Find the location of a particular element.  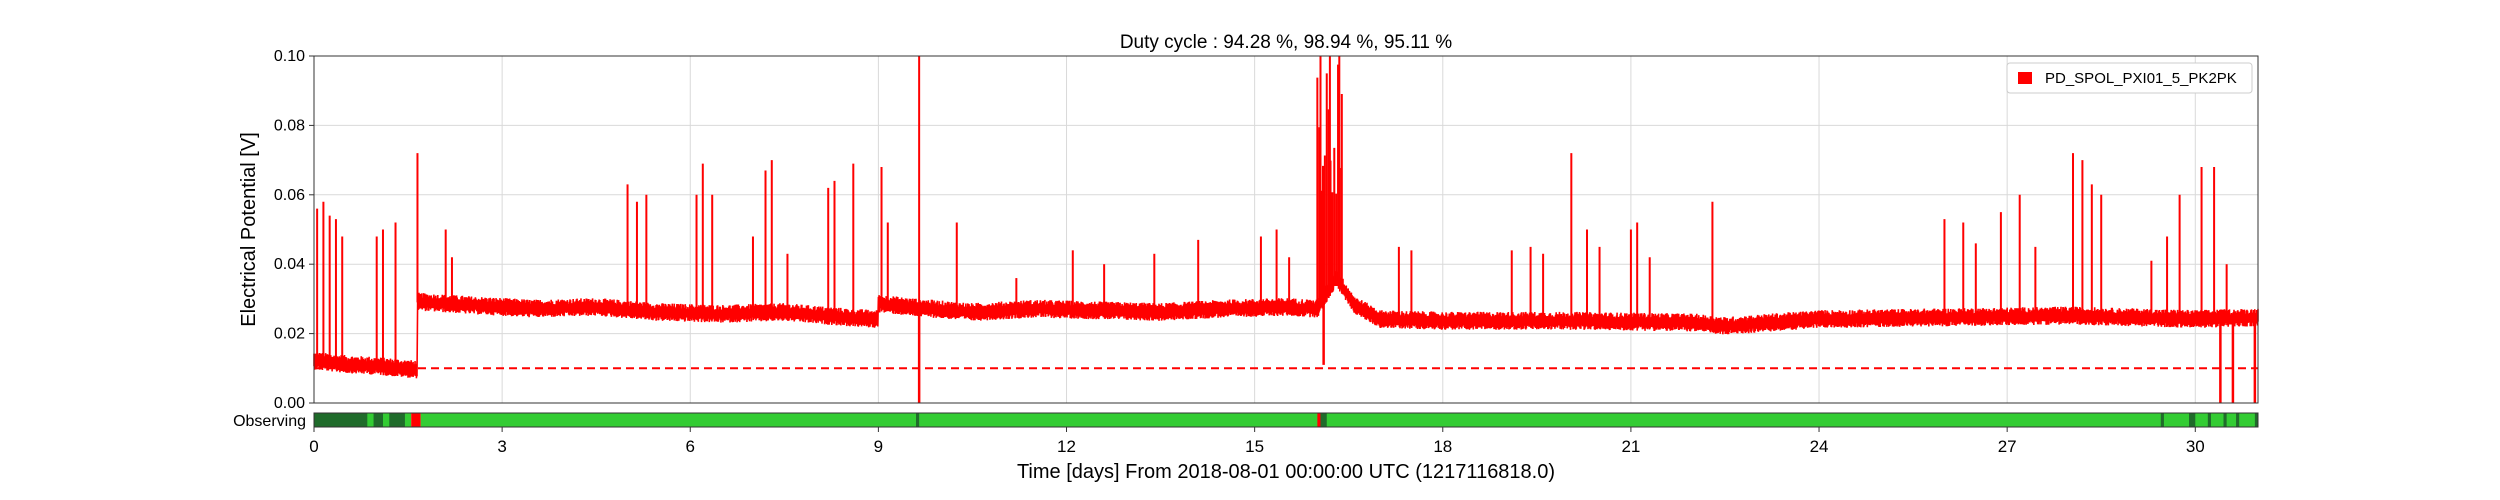

x-tick-label: 21 is located at coordinates (1630, 446).